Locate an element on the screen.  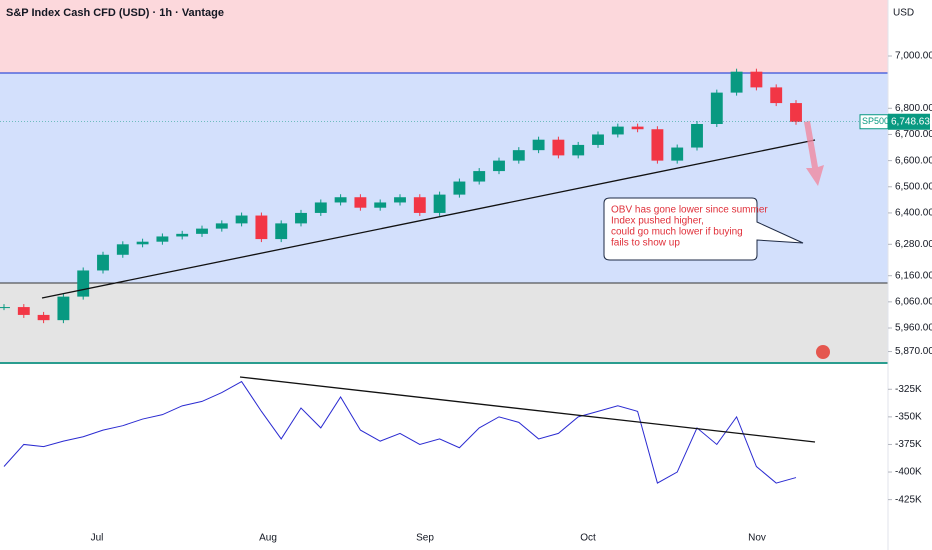
y-tick-label: 6,700.00 is located at coordinates (913, 134).